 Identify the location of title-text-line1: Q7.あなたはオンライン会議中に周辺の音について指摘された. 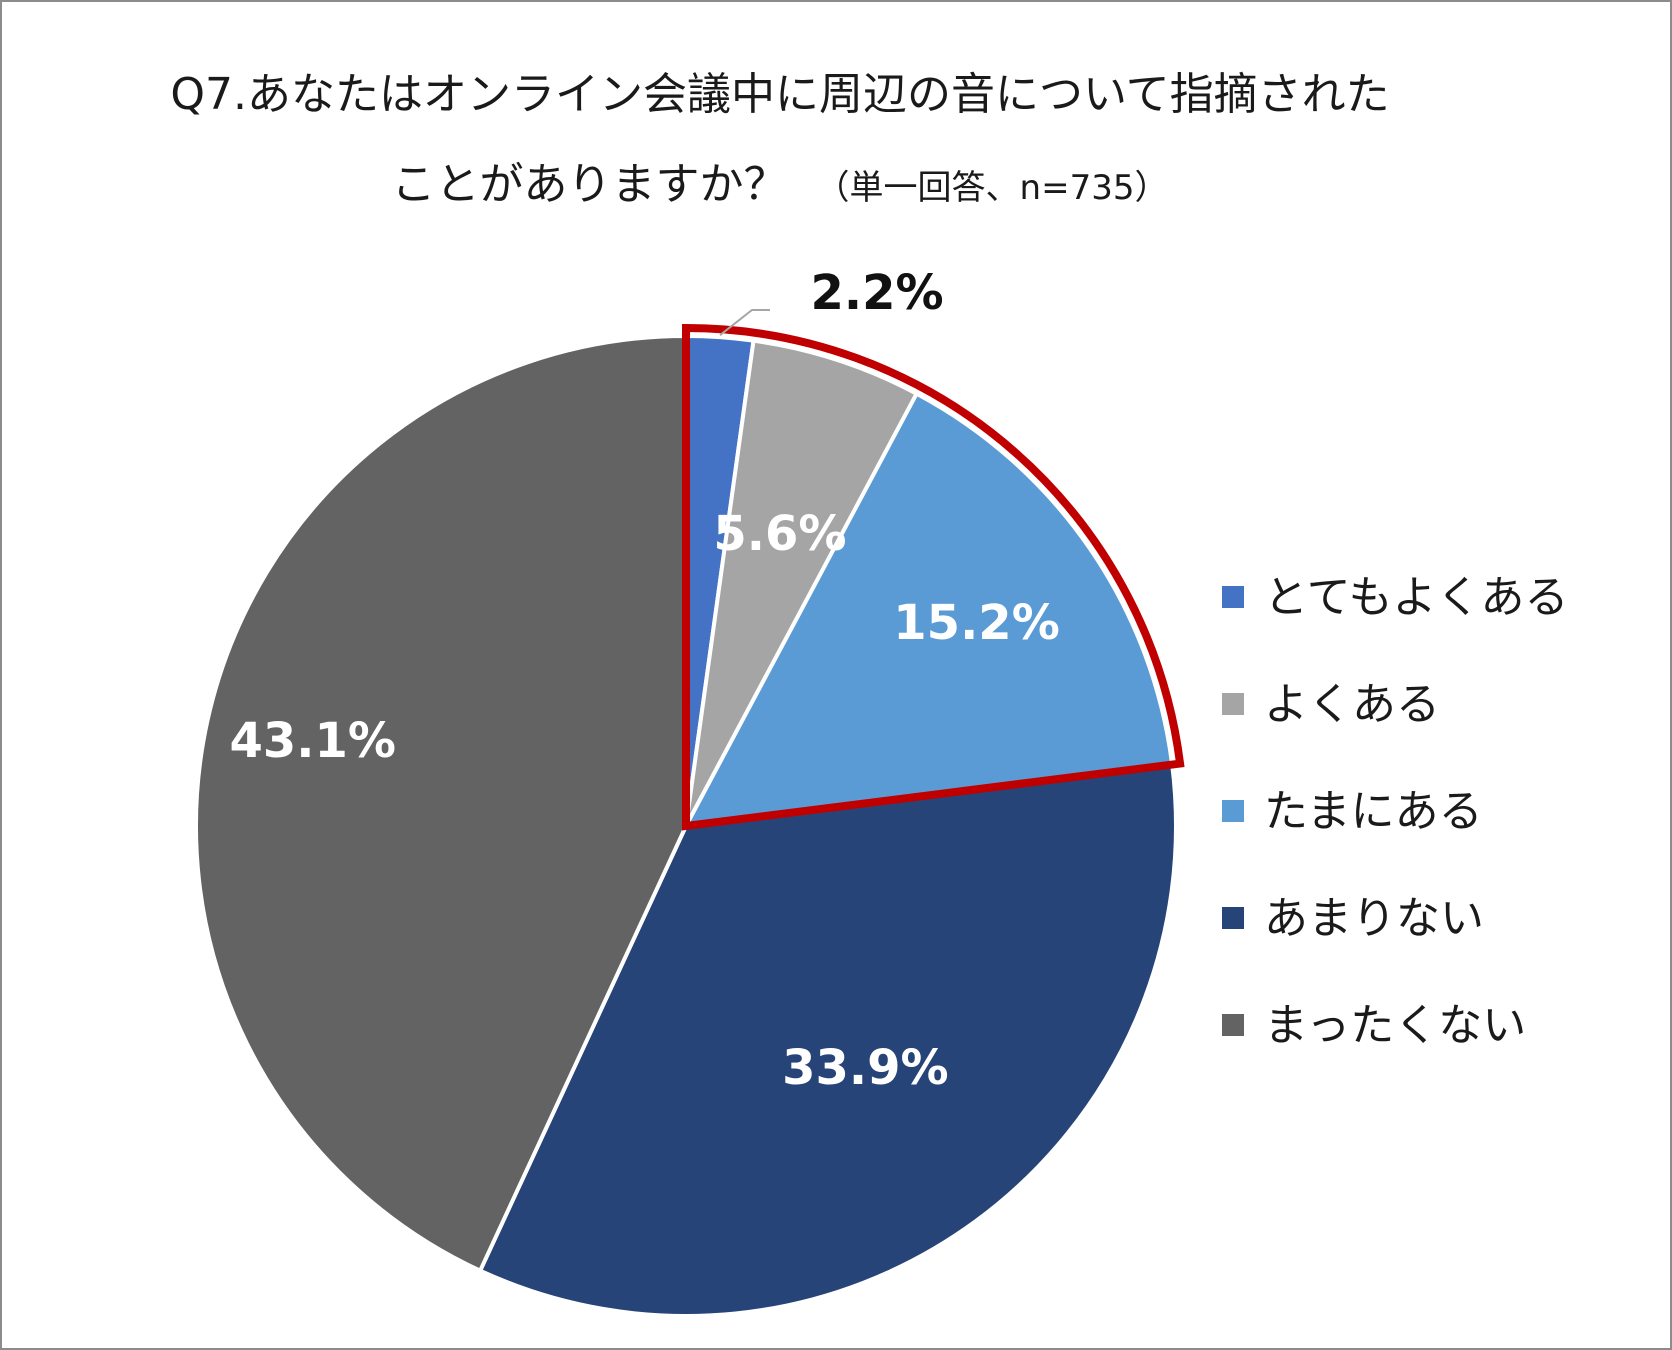
(780, 94).